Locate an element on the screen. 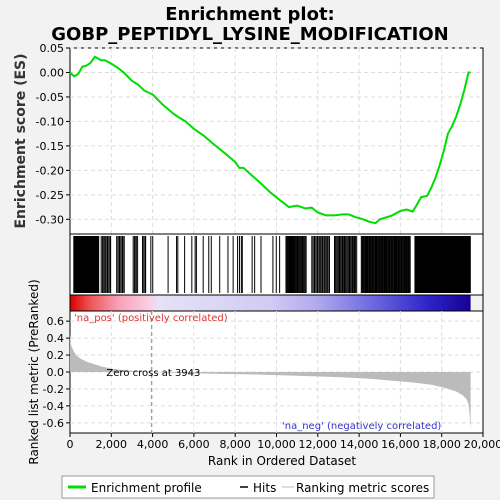  es-y-tick-label: -0.25 is located at coordinates (50, 195).